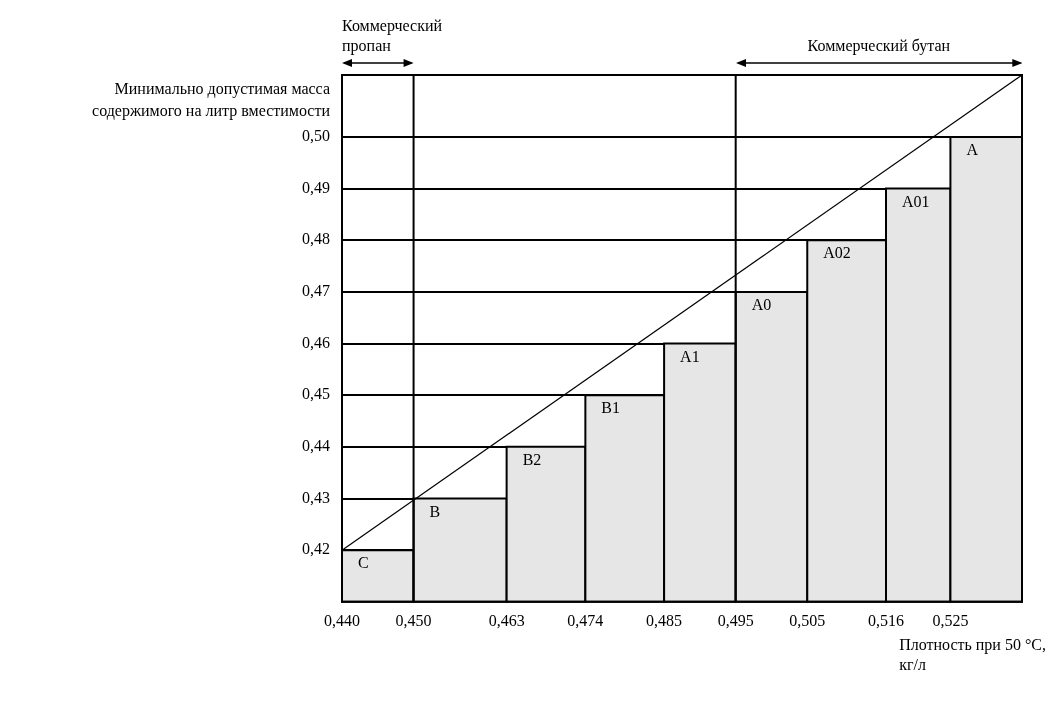  What do you see at coordinates (413, 620) in the screenshot?
I see `x-tick-label: 0,450` at bounding box center [413, 620].